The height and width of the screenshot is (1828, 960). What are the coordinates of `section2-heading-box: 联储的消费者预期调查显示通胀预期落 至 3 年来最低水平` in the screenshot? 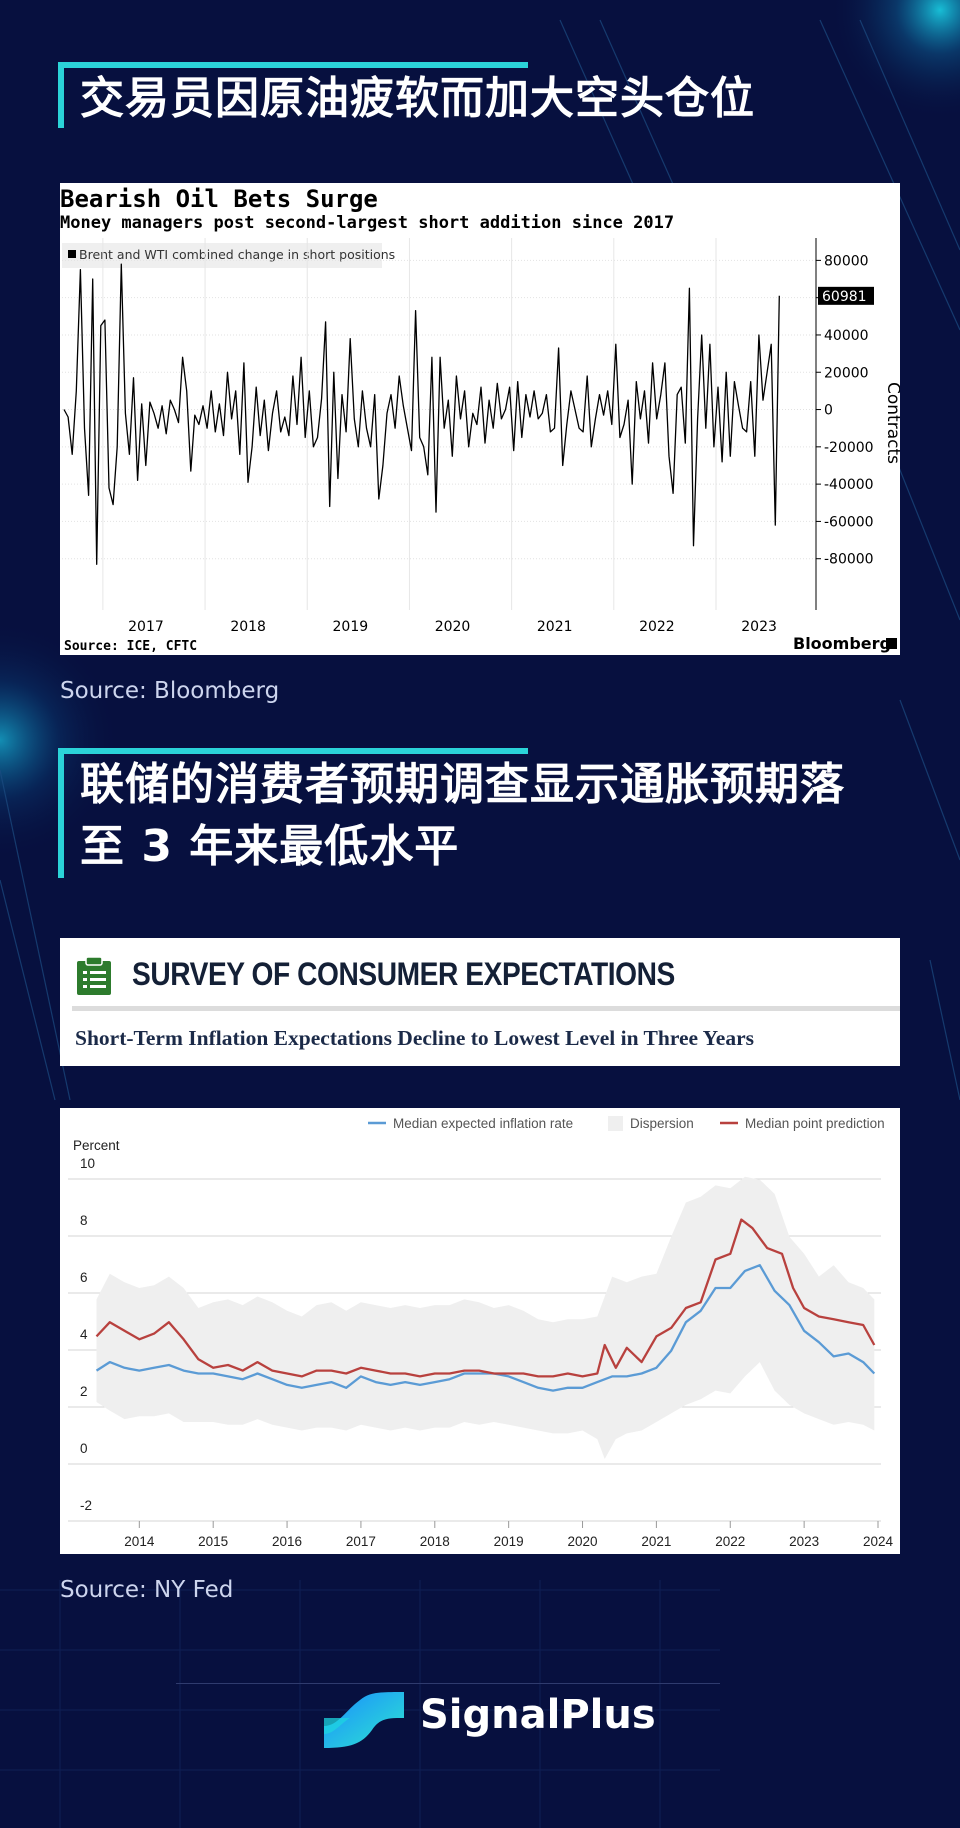 It's located at (478, 813).